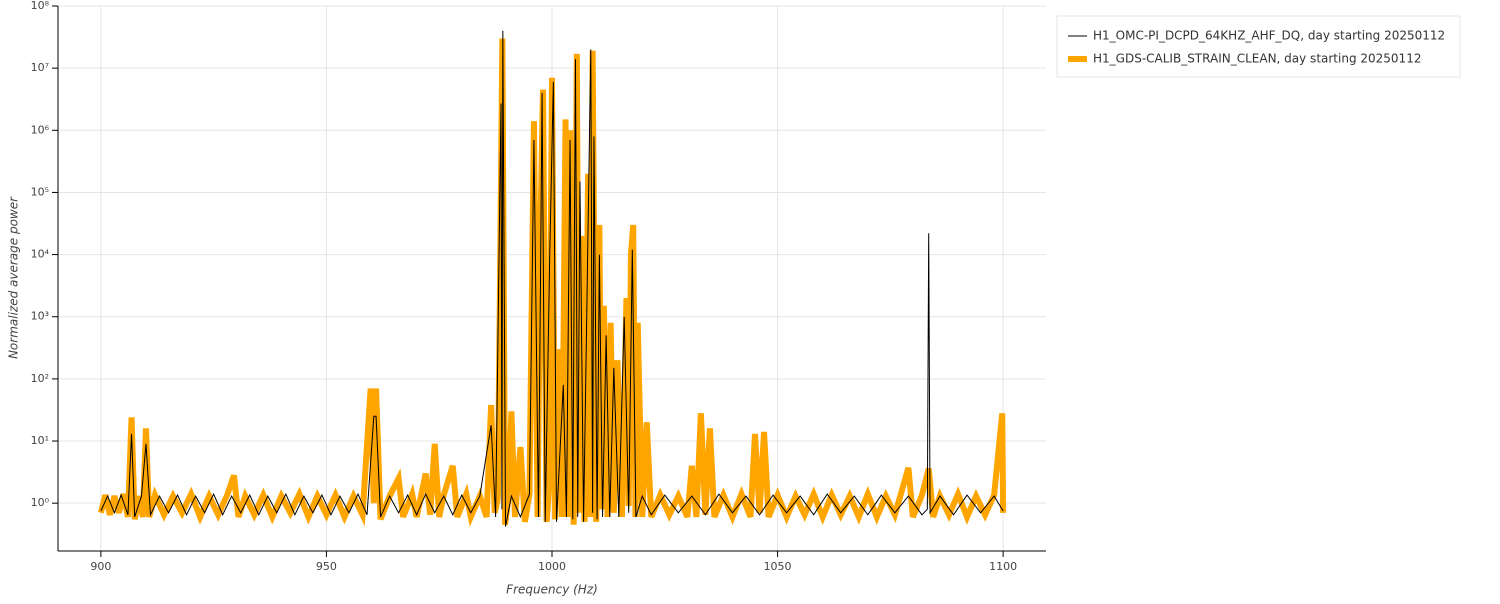 Image resolution: width=1500 pixels, height=604 pixels. What do you see at coordinates (1258, 46) in the screenshot?
I see `legend-box` at bounding box center [1258, 46].